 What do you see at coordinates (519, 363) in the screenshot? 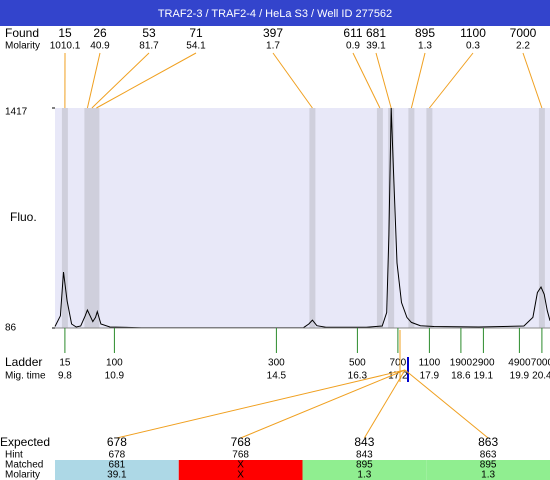
I see `ladder-size: 4900` at bounding box center [519, 363].